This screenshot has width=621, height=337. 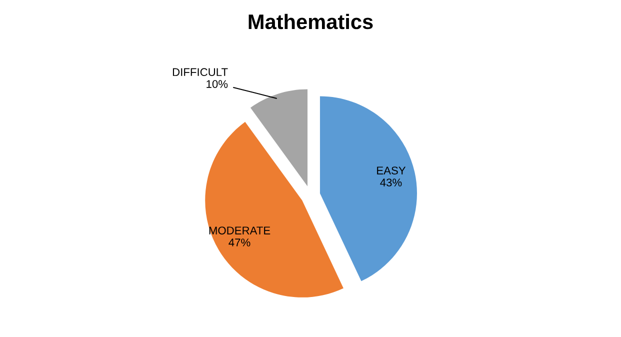 What do you see at coordinates (239, 242) in the screenshot?
I see `data-label: 47%` at bounding box center [239, 242].